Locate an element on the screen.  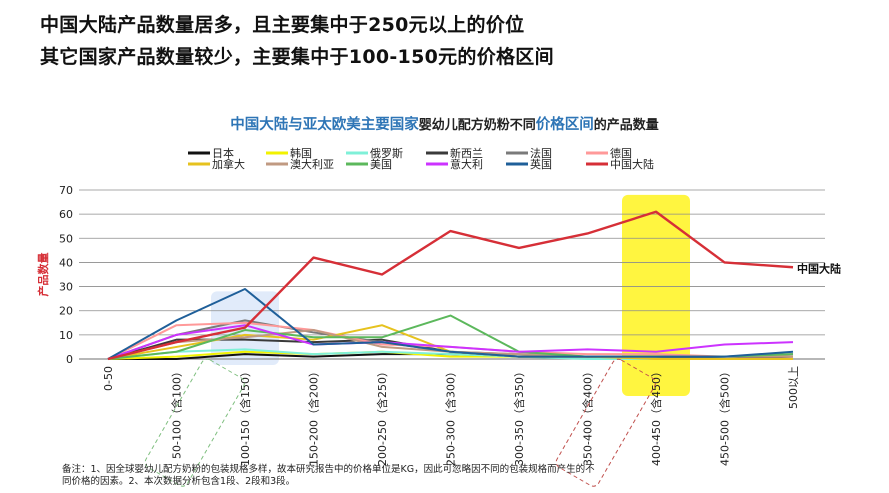
chart-title-part-3: 价格区间 is located at coordinates (564, 125).